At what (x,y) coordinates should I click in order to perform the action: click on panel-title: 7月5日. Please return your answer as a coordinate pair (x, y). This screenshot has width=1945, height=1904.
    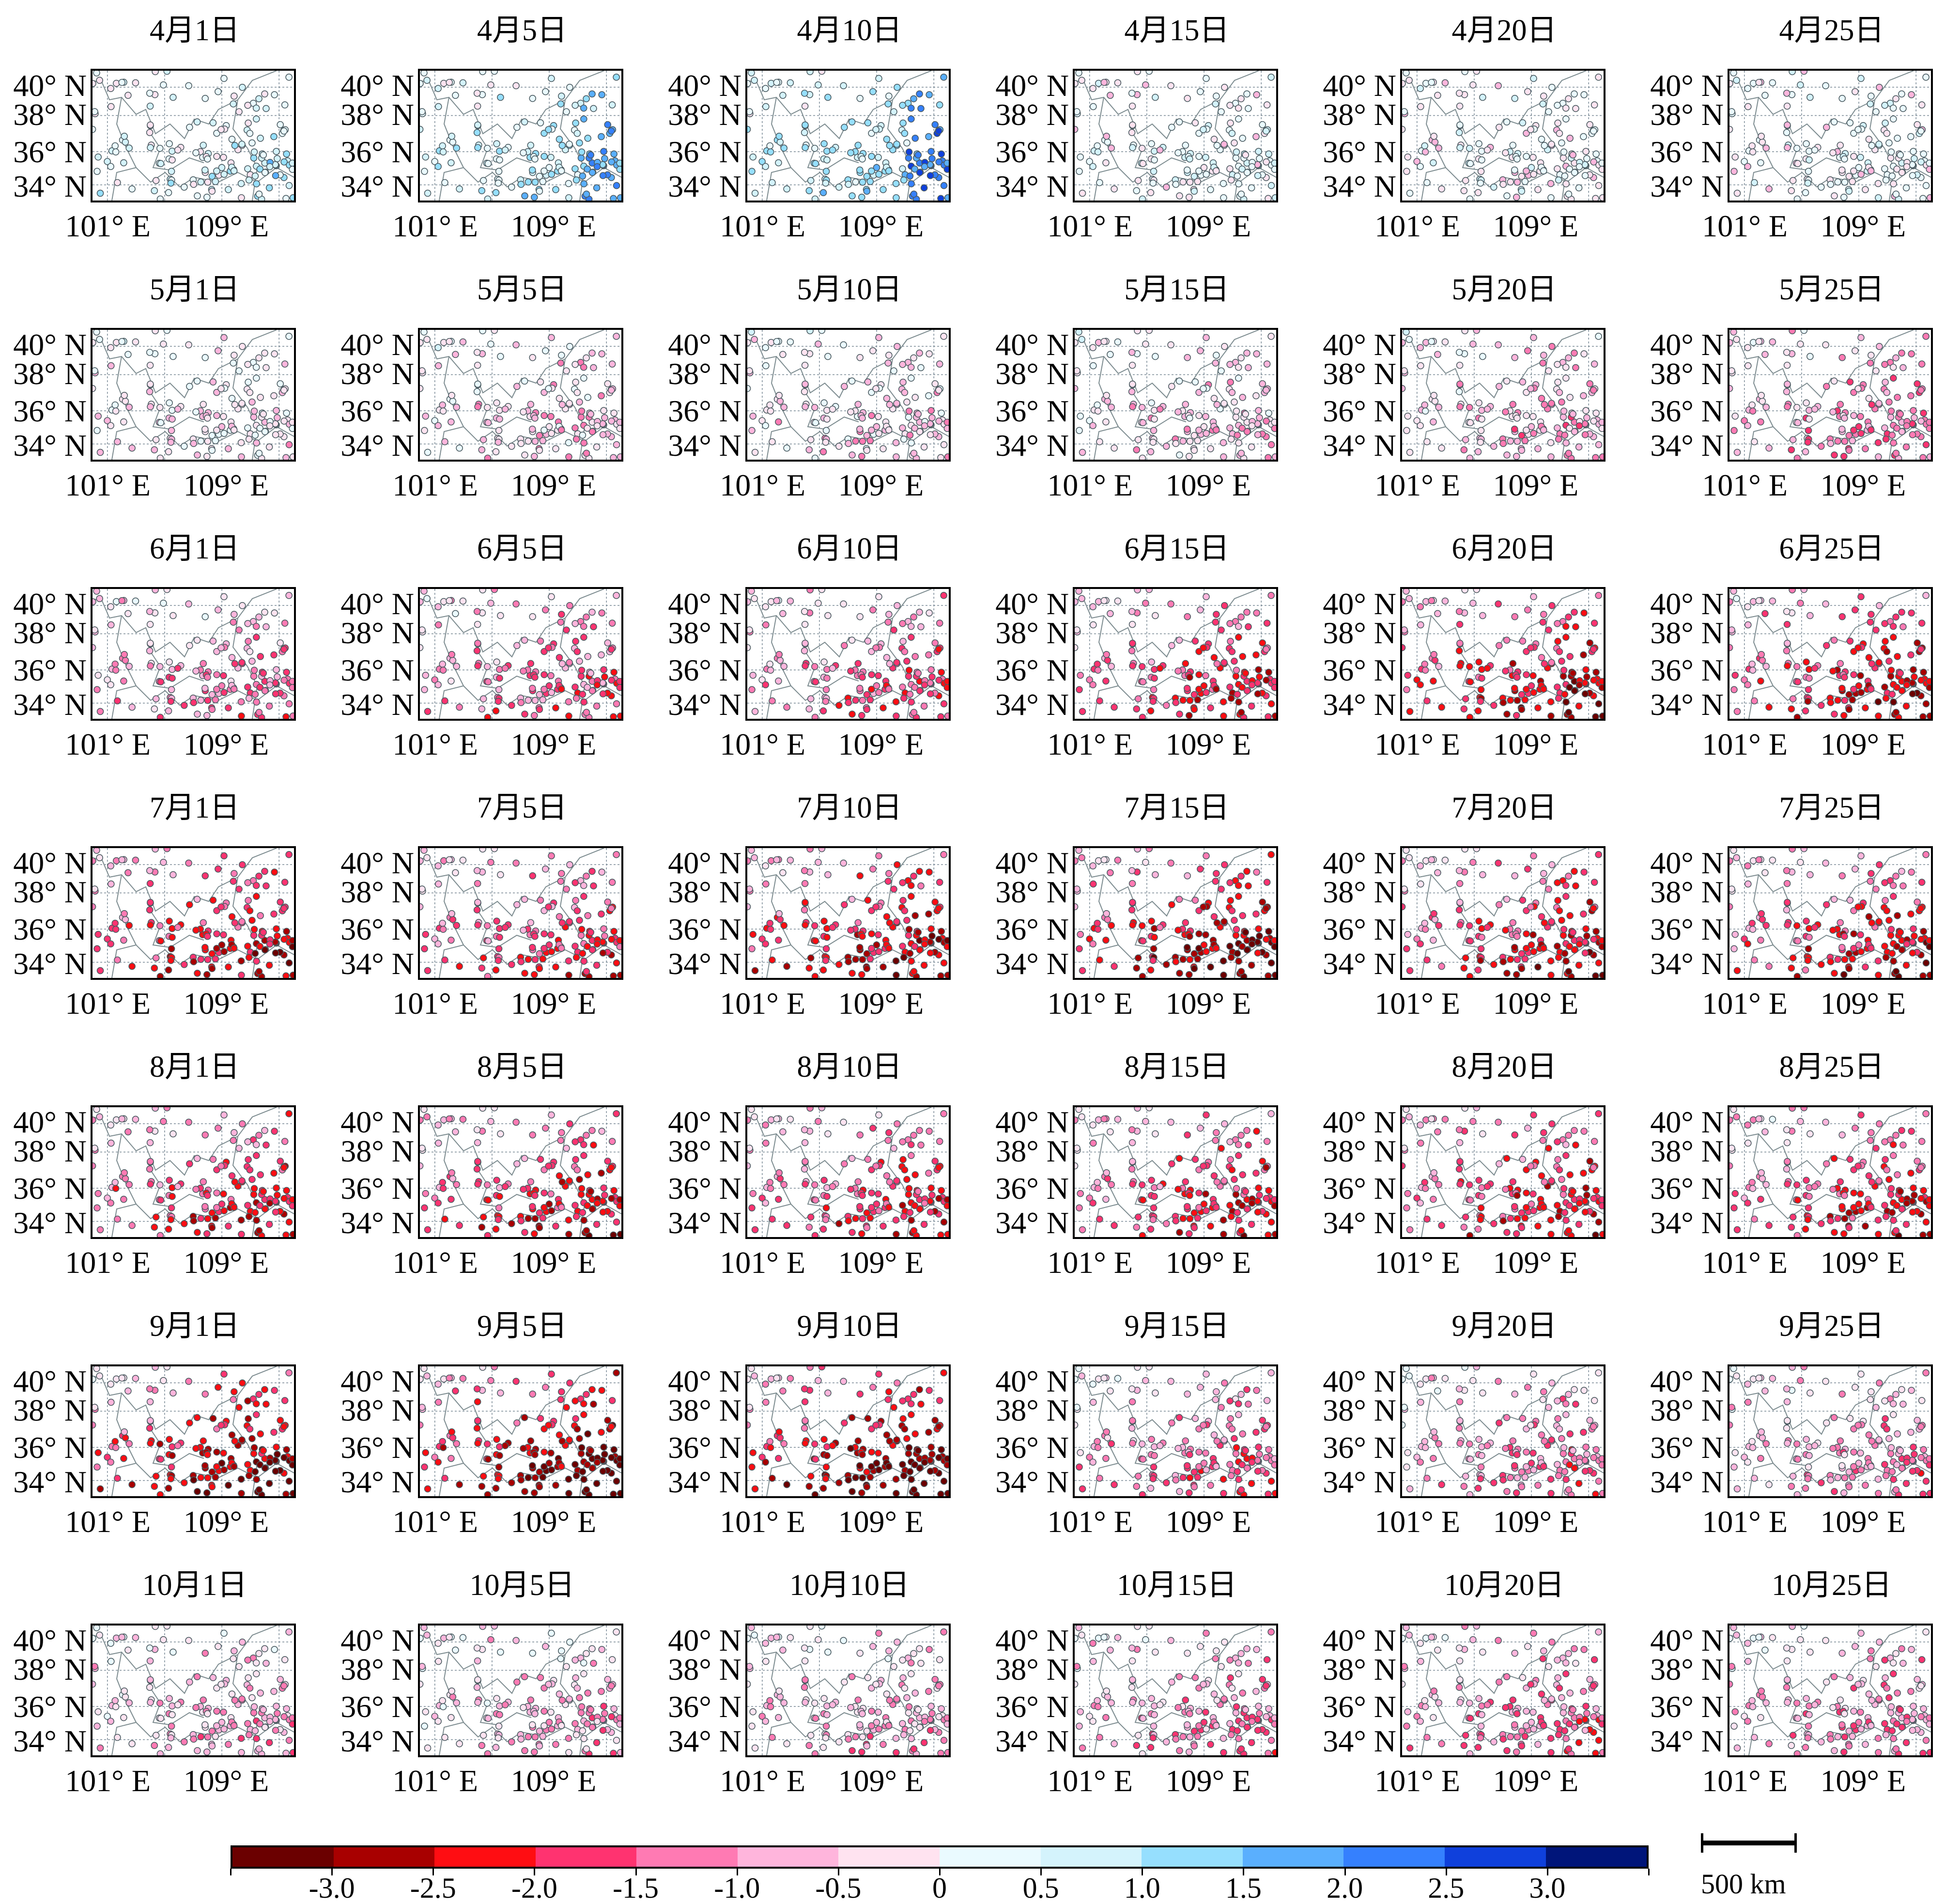
    Looking at the image, I should click on (522, 808).